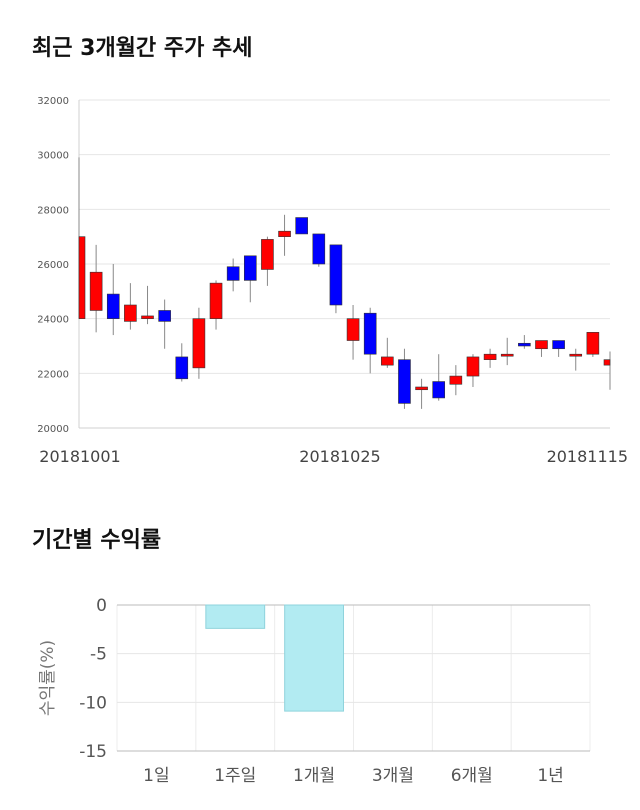 The image size is (640, 810). Describe the element at coordinates (53, 429) in the screenshot. I see `y-tick-label: 20000` at that location.